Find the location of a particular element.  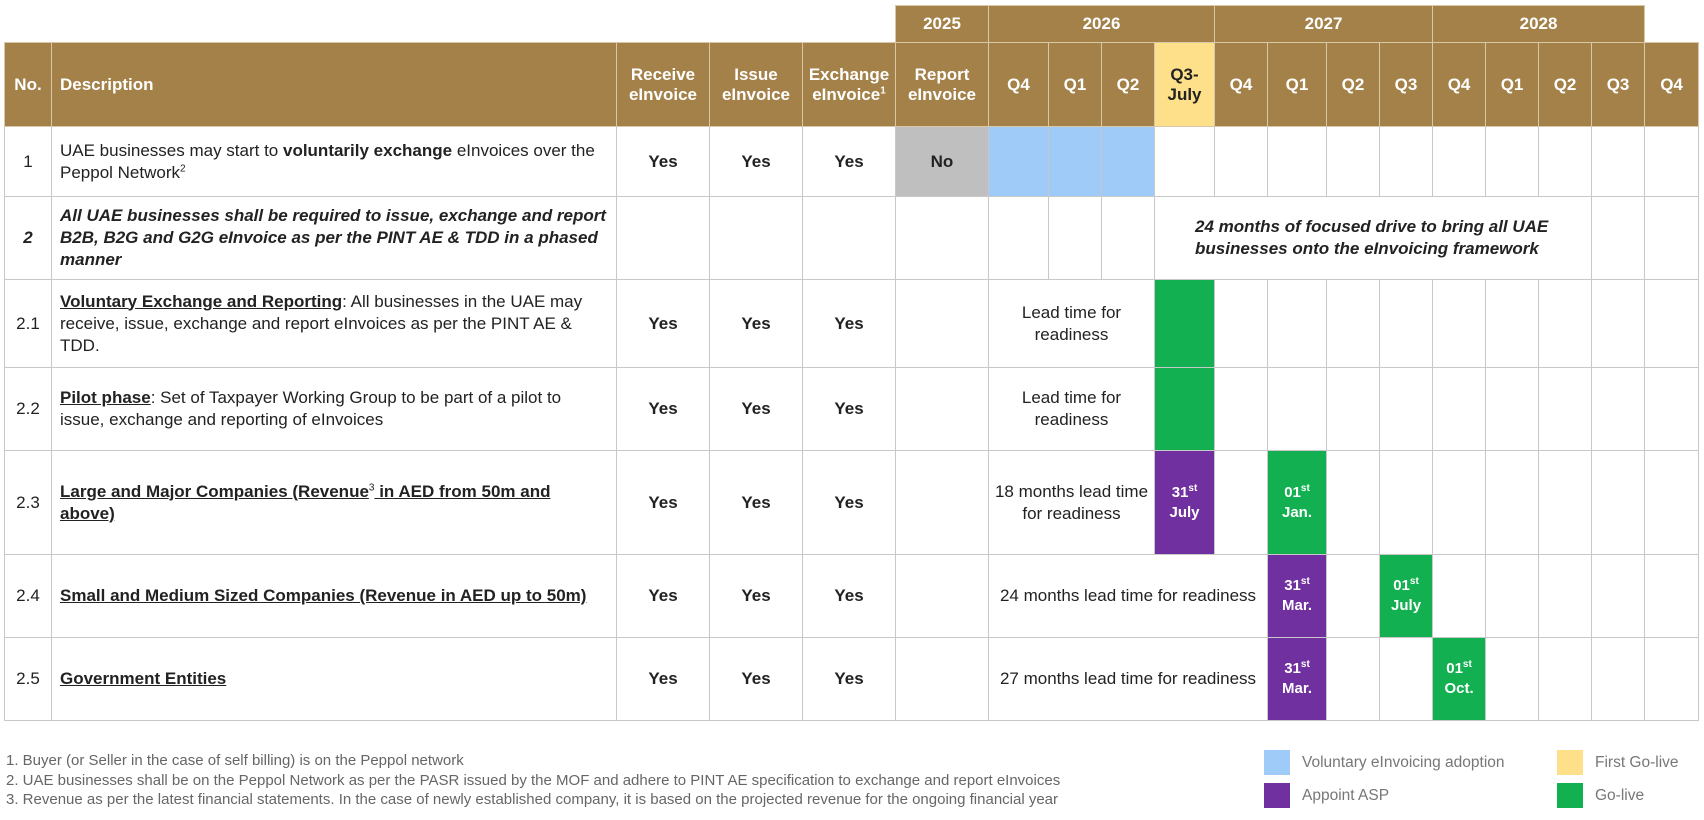

timeline-text: 24 months lead time for readiness is located at coordinates (1128, 595).